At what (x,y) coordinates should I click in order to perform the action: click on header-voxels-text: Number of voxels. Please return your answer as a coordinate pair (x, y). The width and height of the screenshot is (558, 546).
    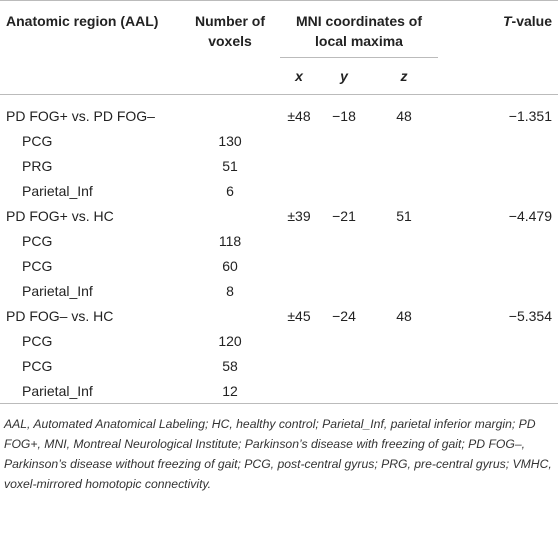
    Looking at the image, I should click on (230, 31).